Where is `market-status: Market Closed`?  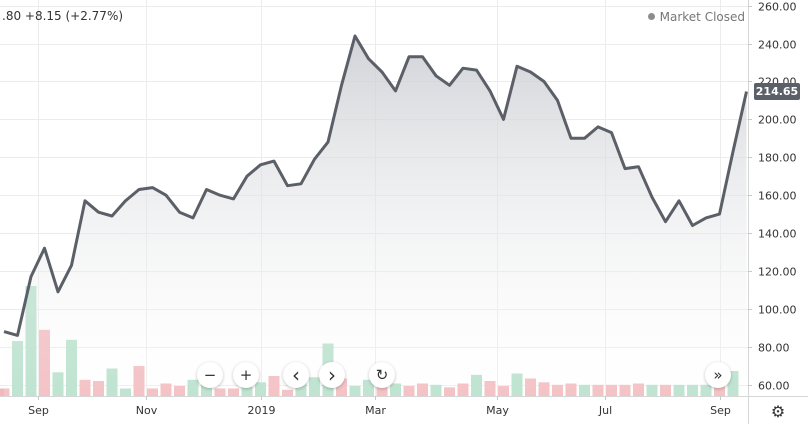
market-status: Market Closed is located at coordinates (696, 17).